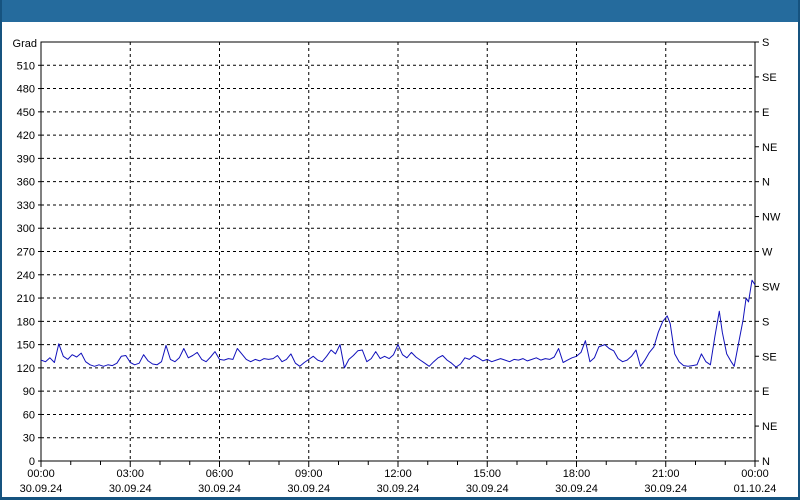  I want to click on y-axis-tick-label-left: 480, so click(26, 90).